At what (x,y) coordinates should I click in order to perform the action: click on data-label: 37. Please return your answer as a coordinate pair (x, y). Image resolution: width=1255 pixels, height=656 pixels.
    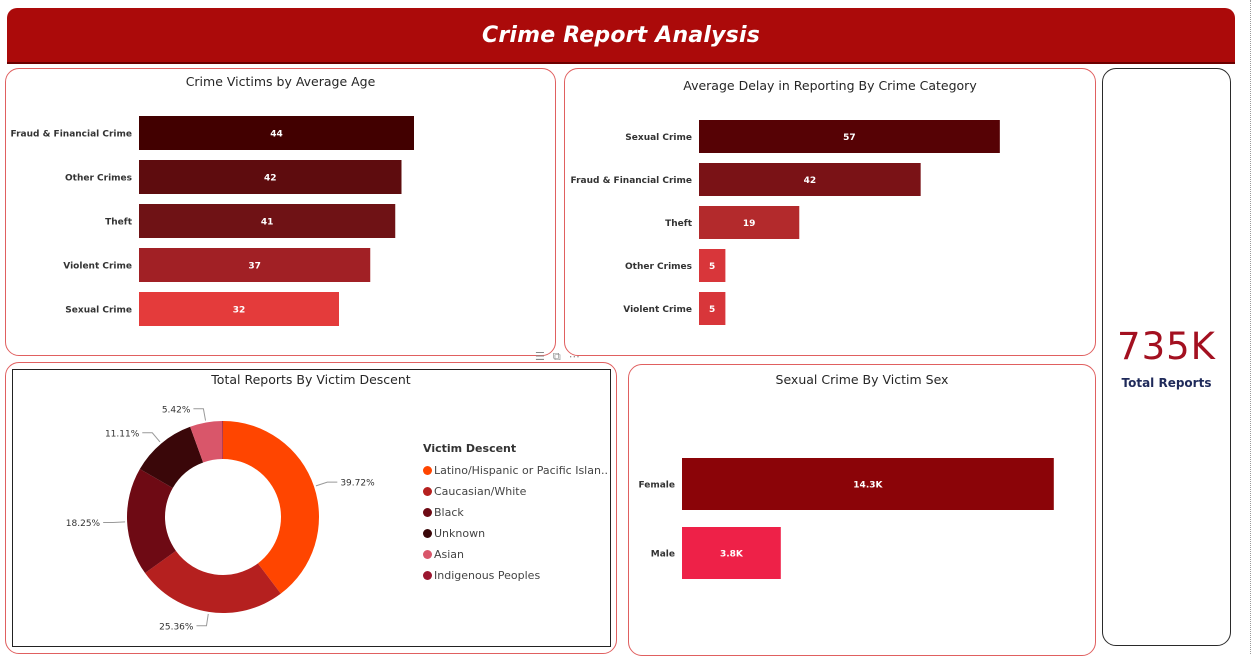
    Looking at the image, I should click on (254, 267).